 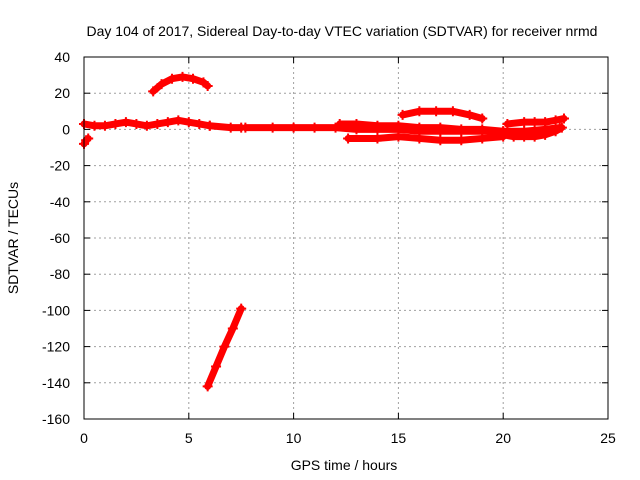 What do you see at coordinates (60, 238) in the screenshot?
I see `y-tick-label: -60` at bounding box center [60, 238].